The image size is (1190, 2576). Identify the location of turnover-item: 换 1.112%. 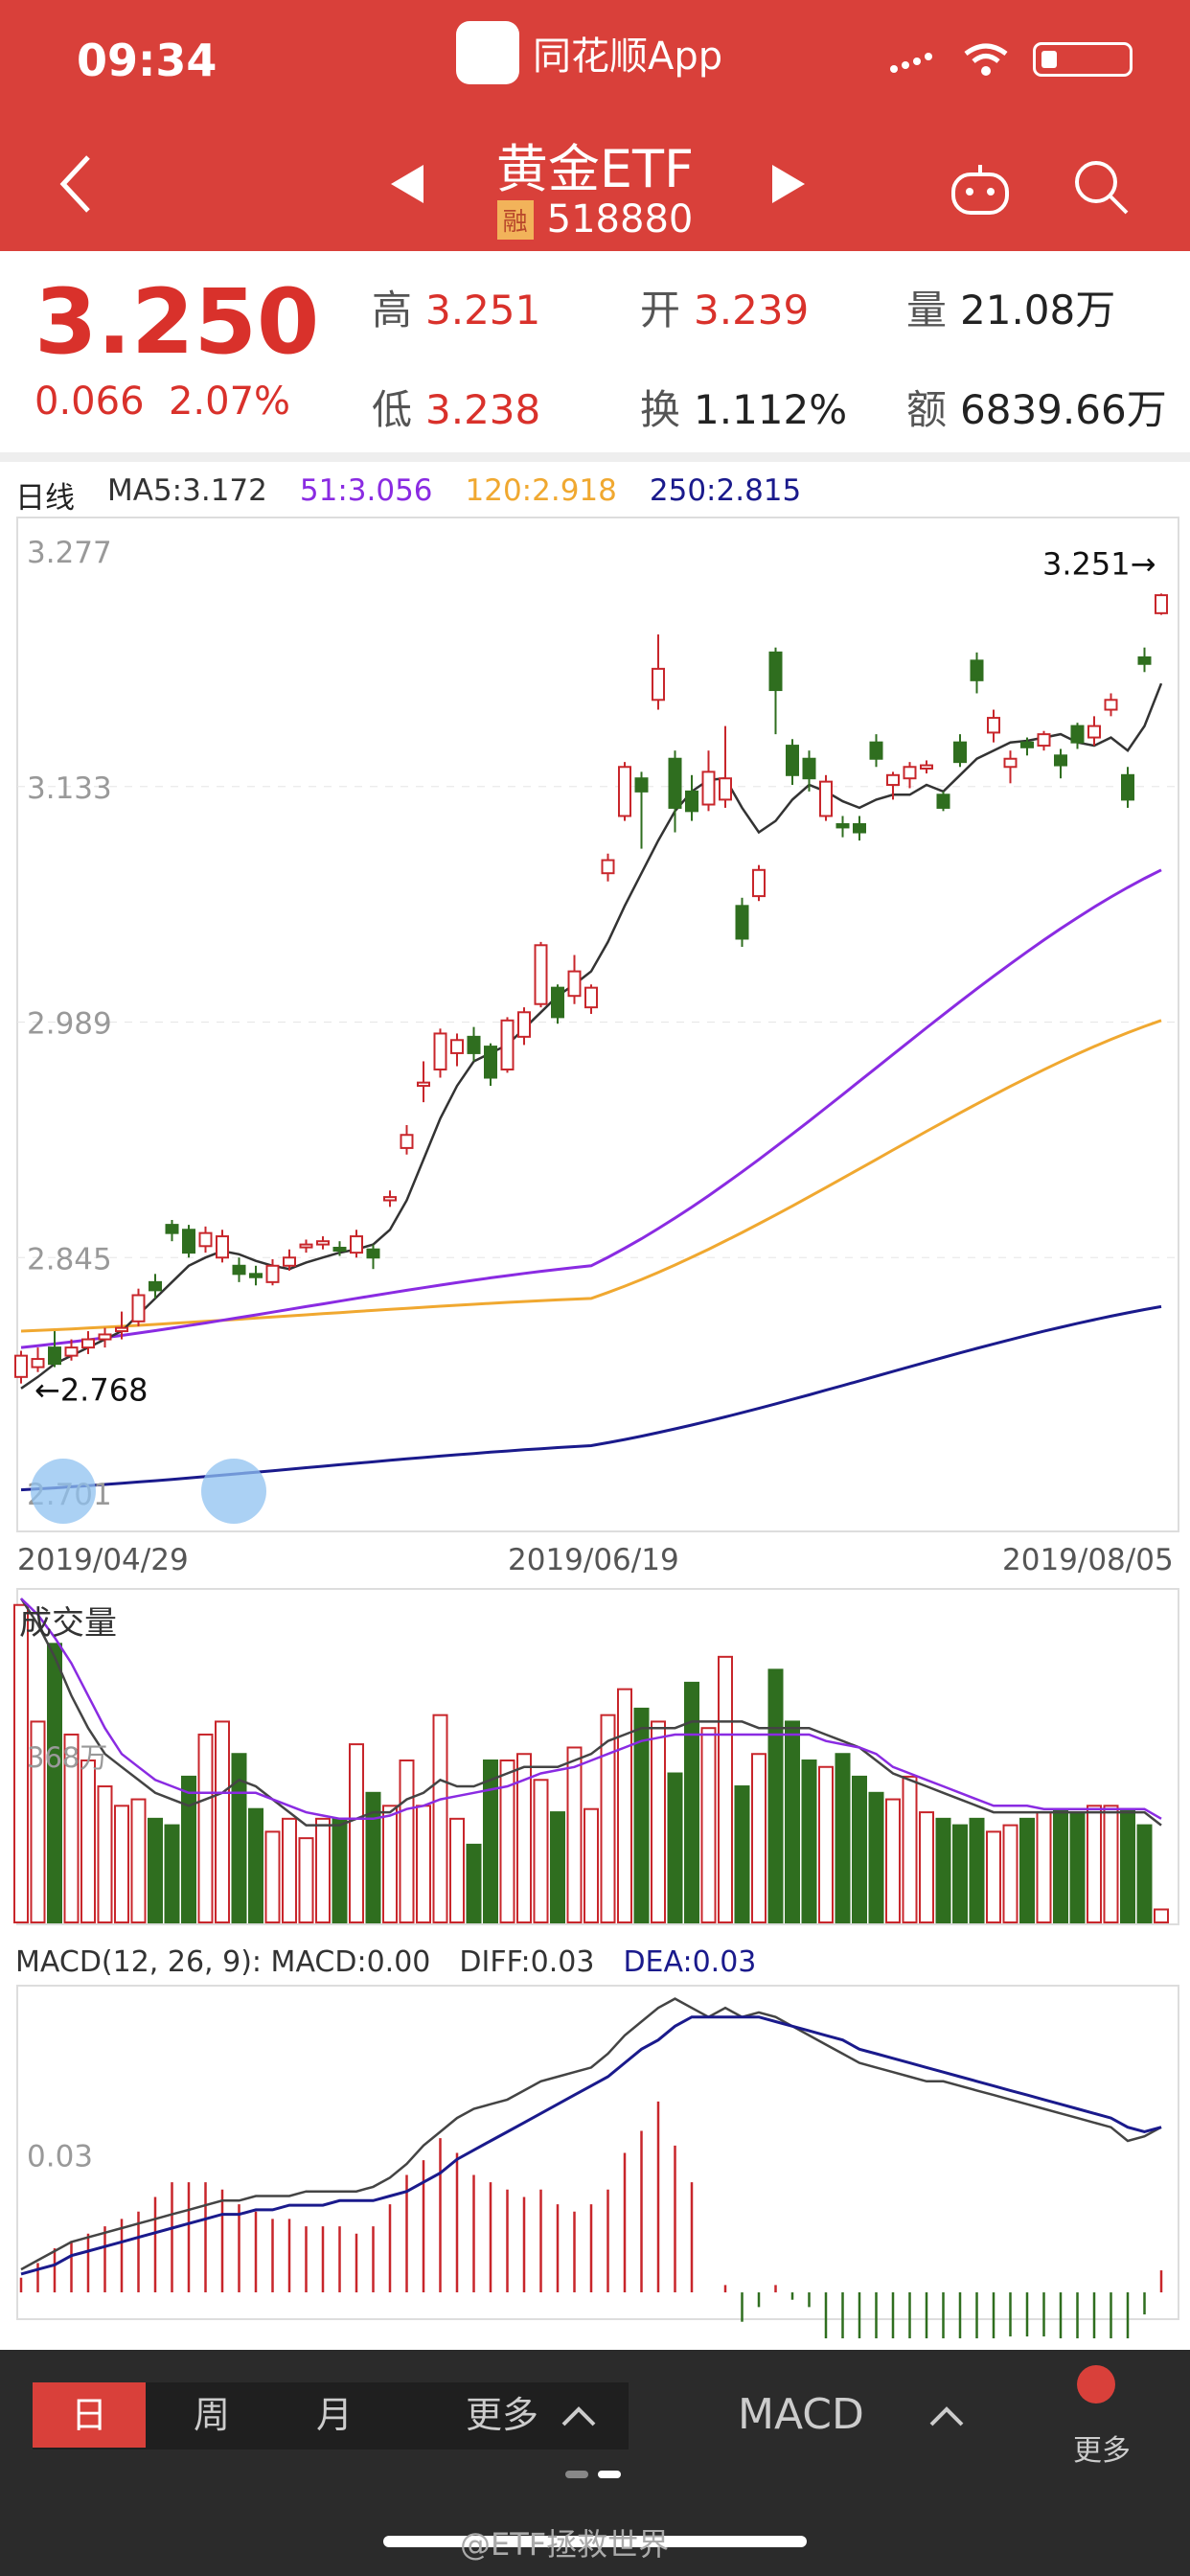
(744, 407).